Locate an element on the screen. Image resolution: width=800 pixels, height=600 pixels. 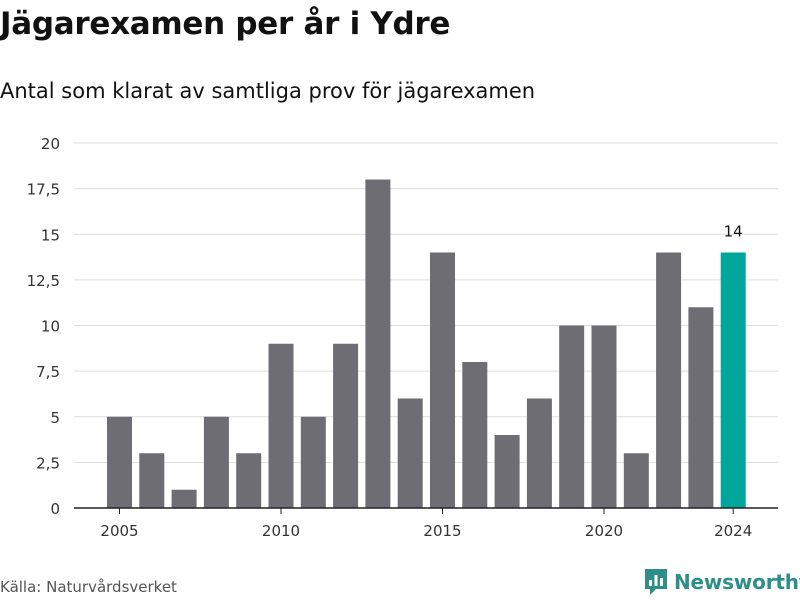
y-tick-label: 7,5 is located at coordinates (48, 372).